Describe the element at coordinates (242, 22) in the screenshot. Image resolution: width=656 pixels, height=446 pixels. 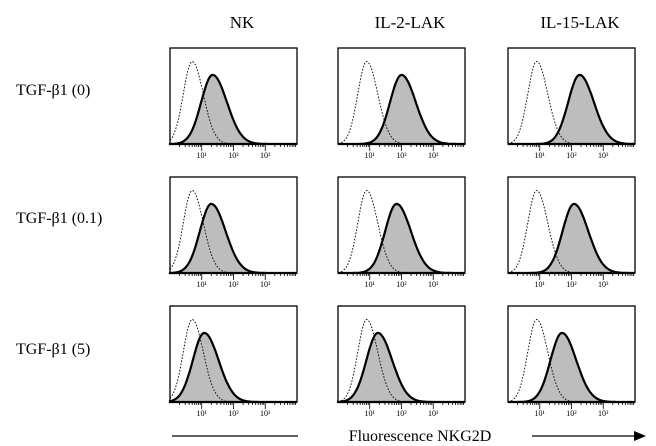
I see `column-label-nk: NK` at that location.